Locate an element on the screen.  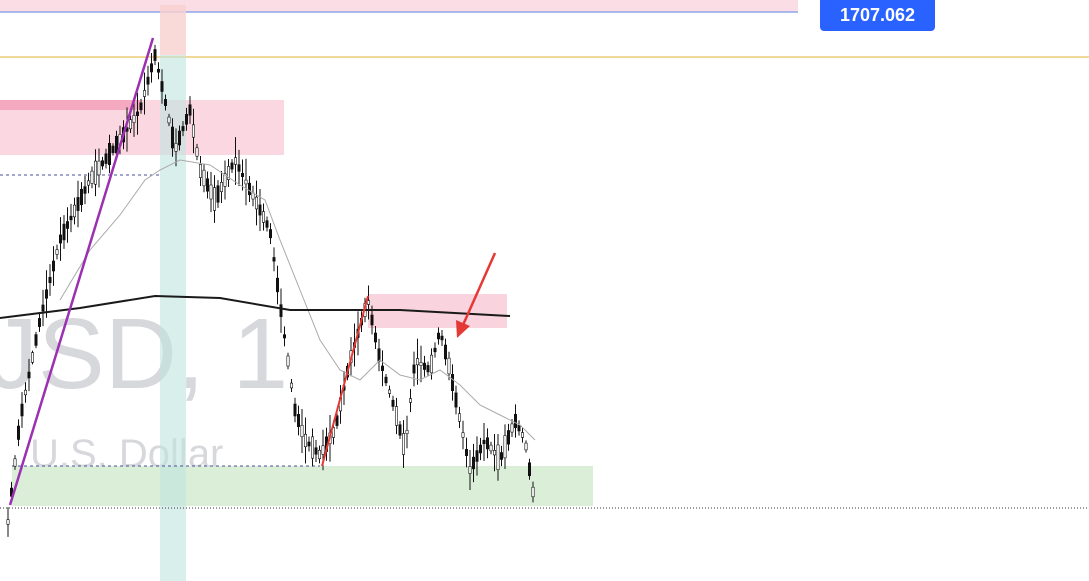
moving-average-slow is located at coordinates (255, 306).